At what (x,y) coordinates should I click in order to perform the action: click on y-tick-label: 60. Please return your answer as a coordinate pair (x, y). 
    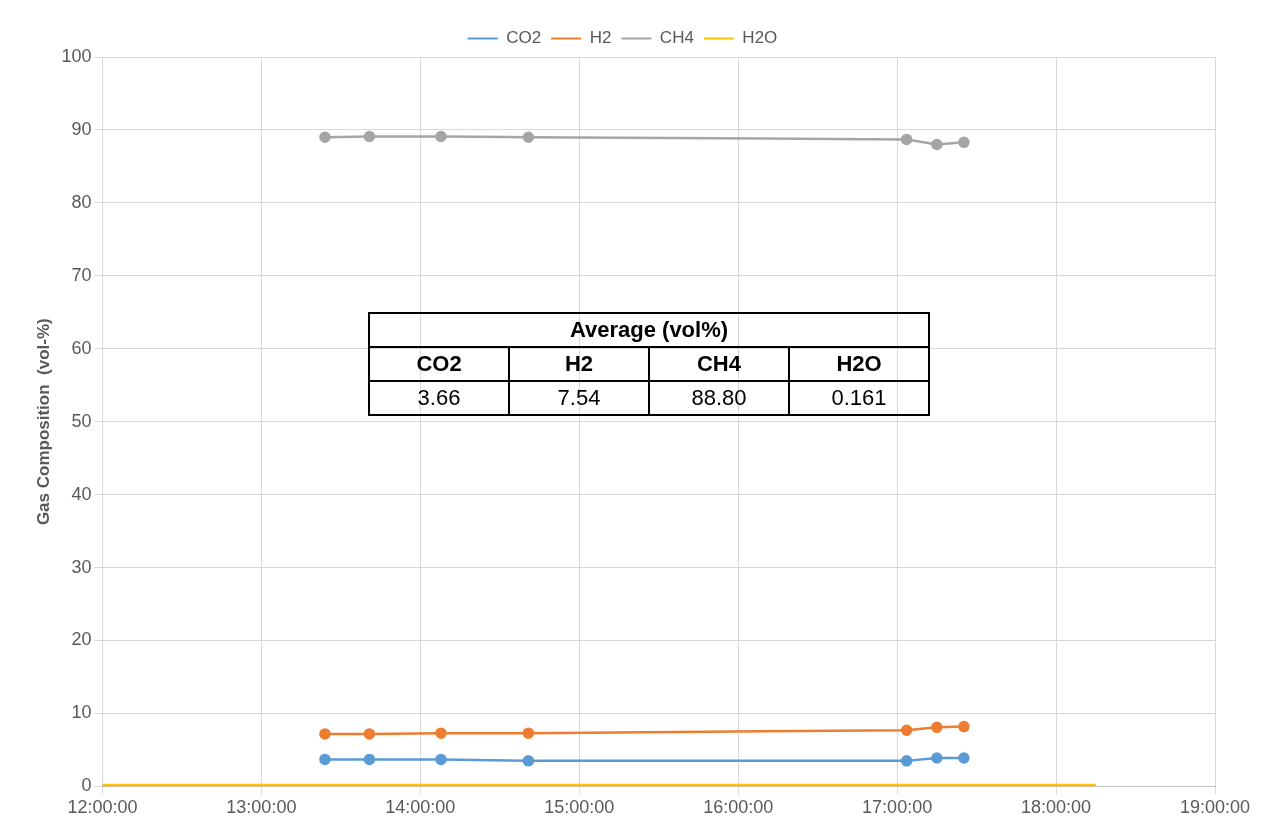
    Looking at the image, I should click on (81, 347).